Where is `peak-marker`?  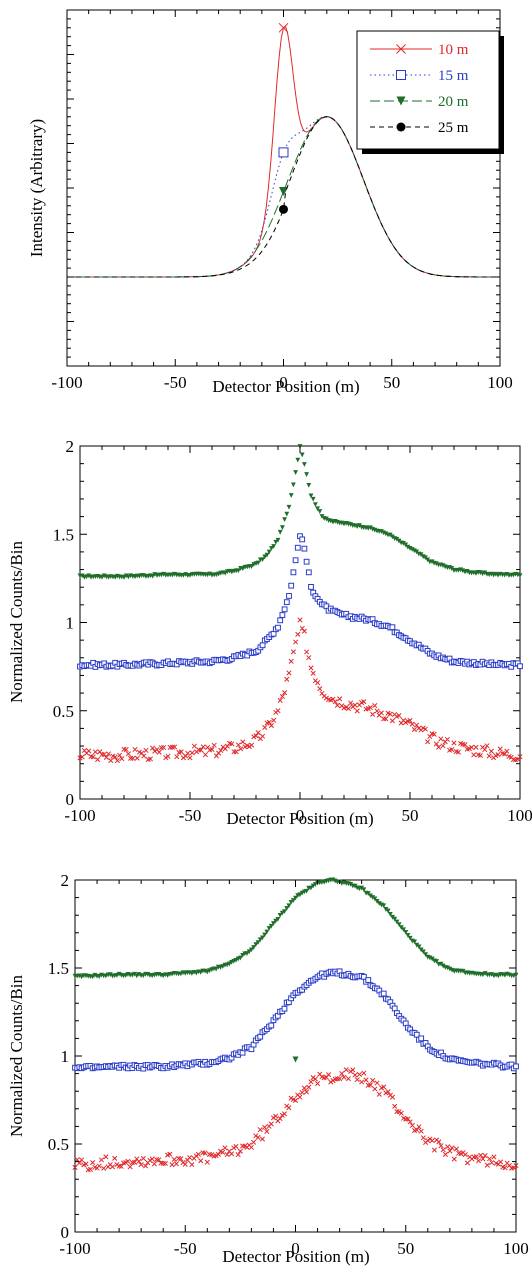 peak-marker is located at coordinates (283, 27).